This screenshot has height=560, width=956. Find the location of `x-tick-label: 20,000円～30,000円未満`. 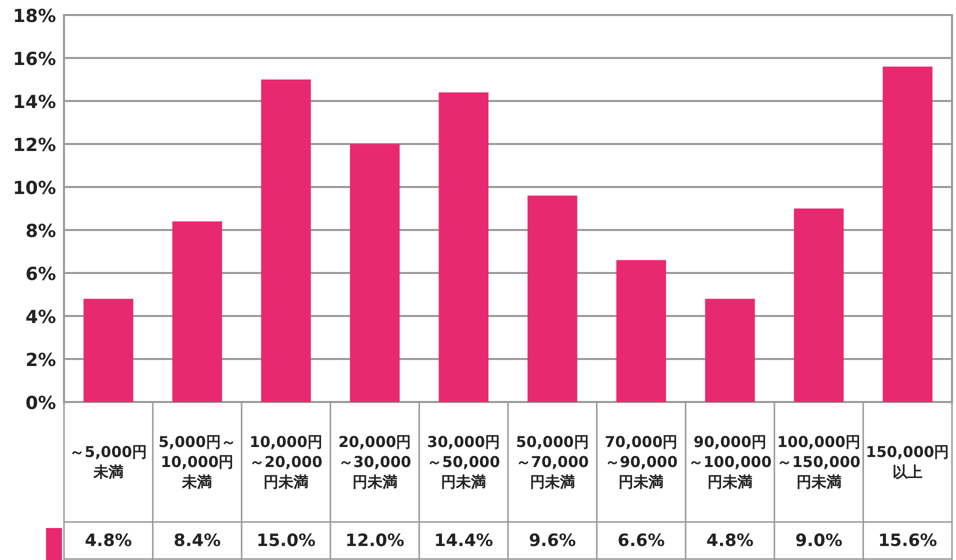

x-tick-label: 20,000円～30,000円未満 is located at coordinates (374, 463).